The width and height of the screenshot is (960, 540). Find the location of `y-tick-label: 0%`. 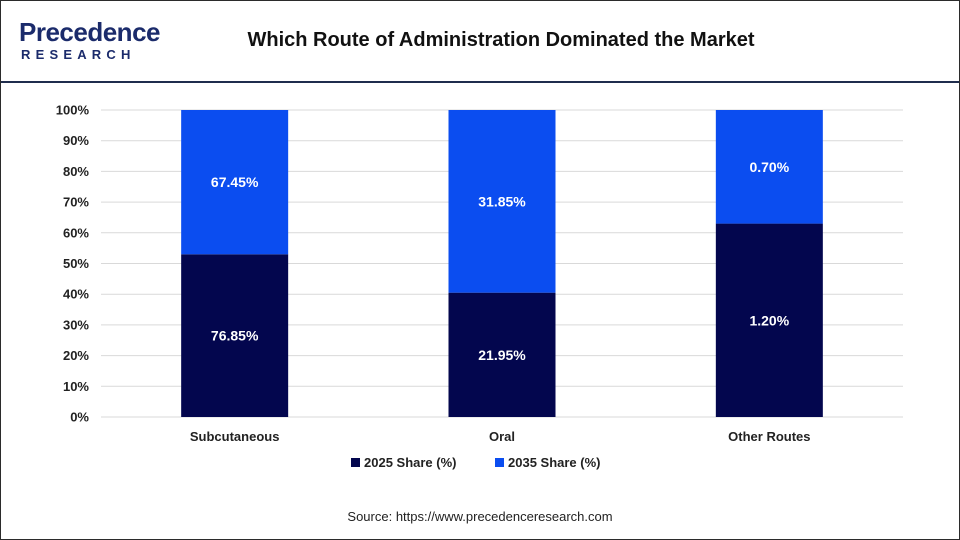

y-tick-label: 0% is located at coordinates (79, 417).